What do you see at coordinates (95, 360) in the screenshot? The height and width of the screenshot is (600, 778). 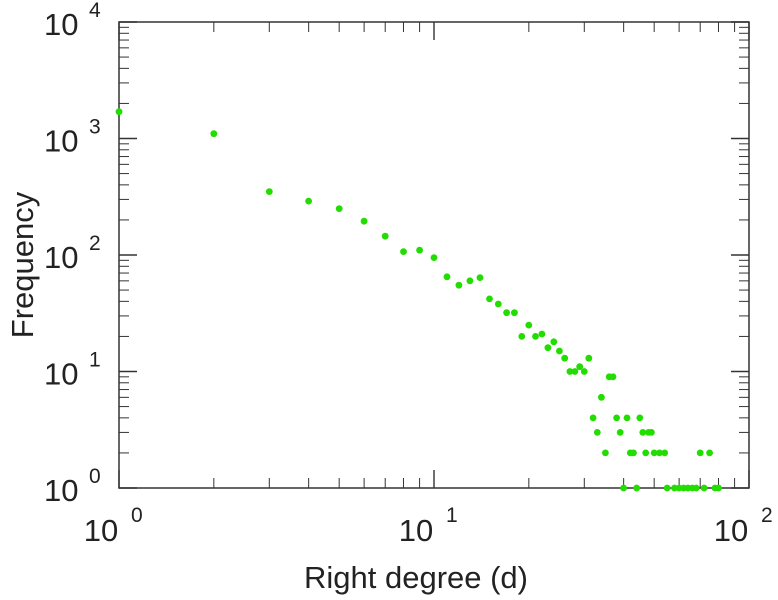 I see `y-tick-exponent: 1` at bounding box center [95, 360].